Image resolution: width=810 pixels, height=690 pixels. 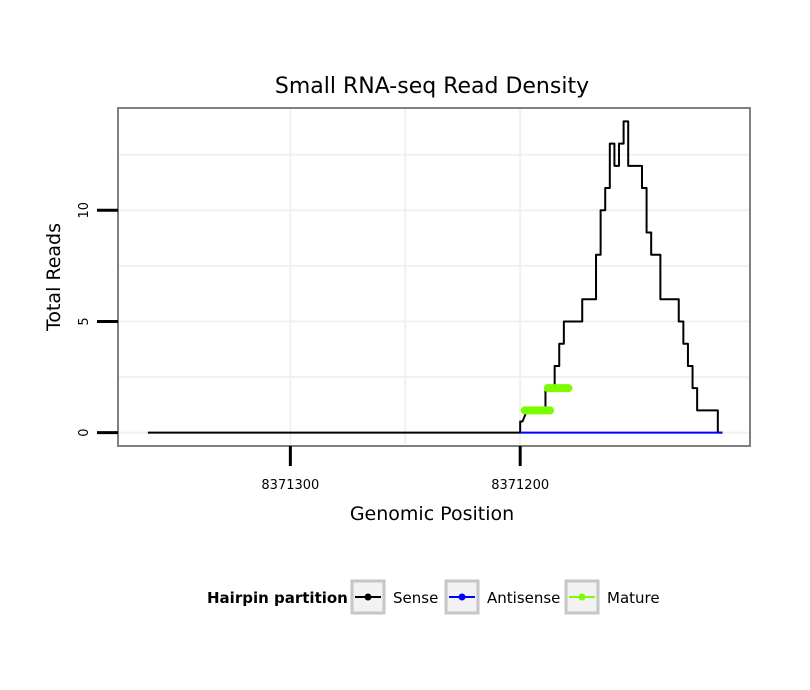 I want to click on y-tick-label: 5, so click(x=84, y=321).